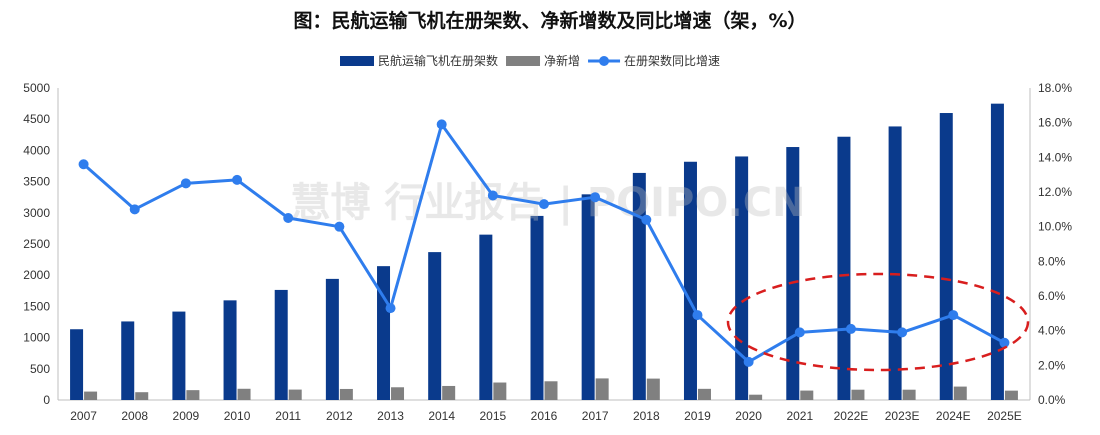 The width and height of the screenshot is (1100, 435). What do you see at coordinates (544, 416) in the screenshot?
I see `x-tick-label: 2016` at bounding box center [544, 416].